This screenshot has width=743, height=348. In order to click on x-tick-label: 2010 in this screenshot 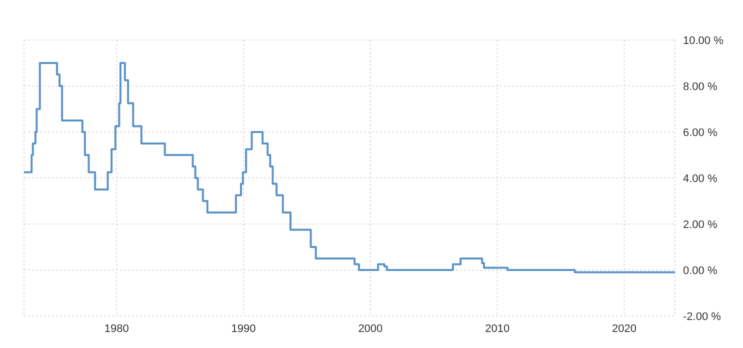, I will do `click(497, 328)`.